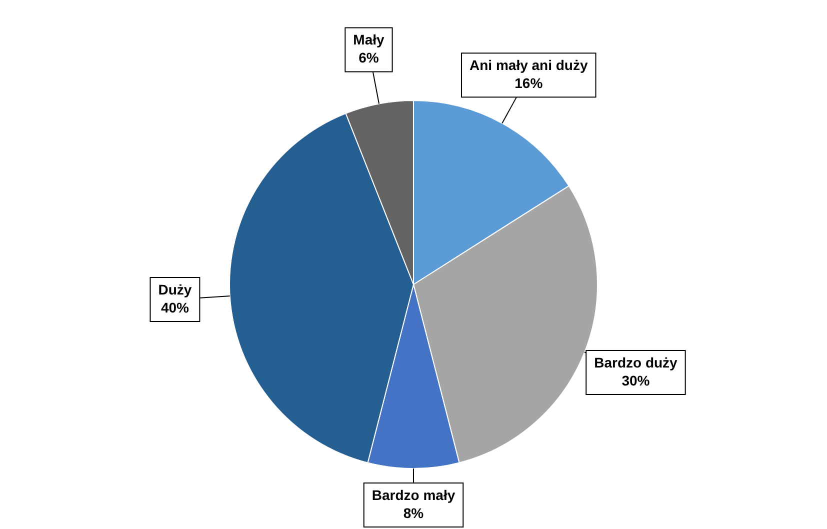 The image size is (827, 529). What do you see at coordinates (529, 82) in the screenshot?
I see `data-label: 16%` at bounding box center [529, 82].